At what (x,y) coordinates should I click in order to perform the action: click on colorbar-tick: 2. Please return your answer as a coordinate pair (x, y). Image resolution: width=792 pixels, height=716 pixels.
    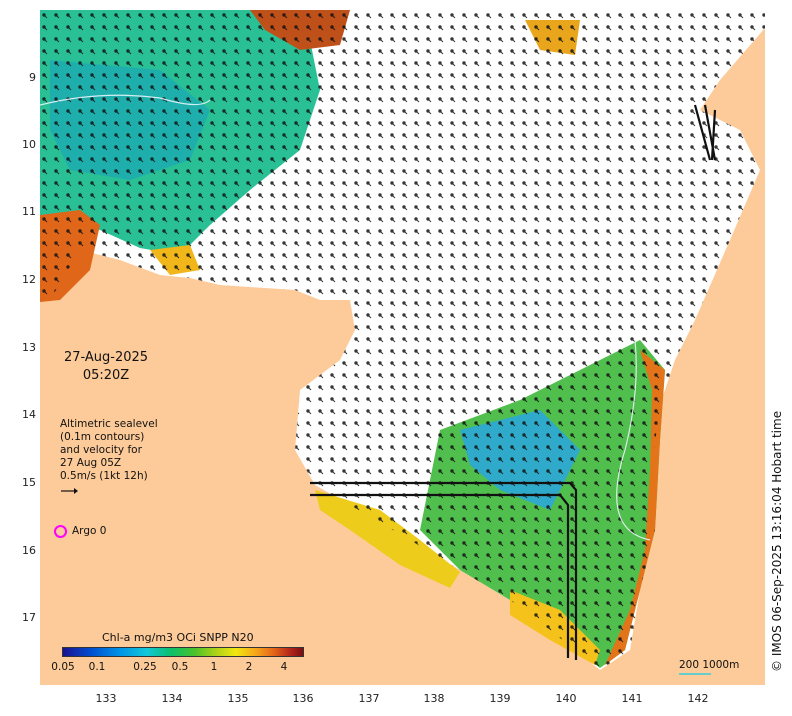
    Looking at the image, I should click on (249, 667).